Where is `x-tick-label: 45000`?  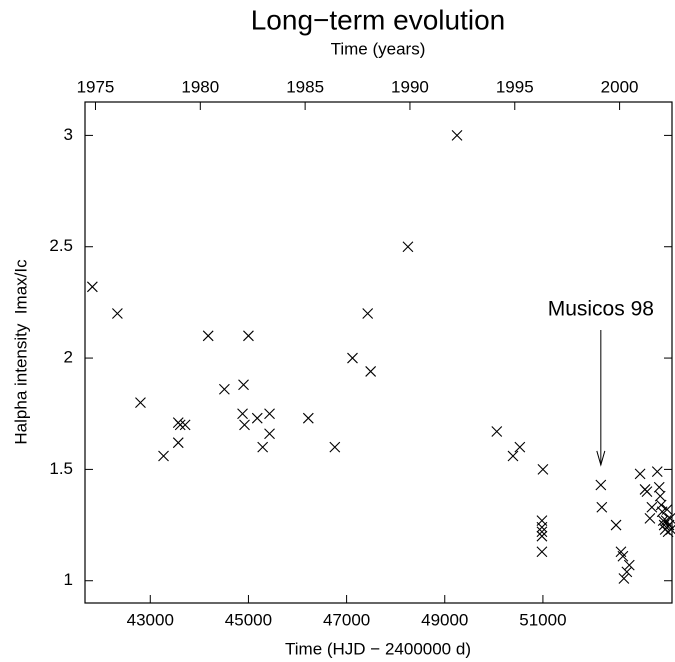 x-tick-label: 45000 is located at coordinates (248, 619).